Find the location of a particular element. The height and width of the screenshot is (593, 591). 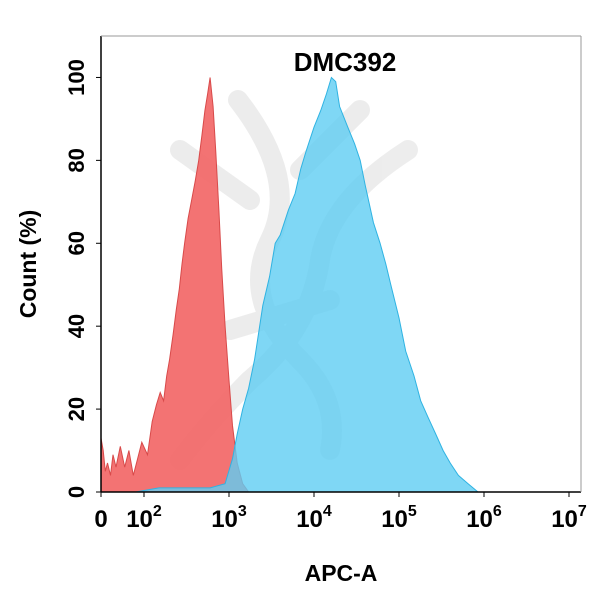

y-tick-label: 80 is located at coordinates (76, 160).